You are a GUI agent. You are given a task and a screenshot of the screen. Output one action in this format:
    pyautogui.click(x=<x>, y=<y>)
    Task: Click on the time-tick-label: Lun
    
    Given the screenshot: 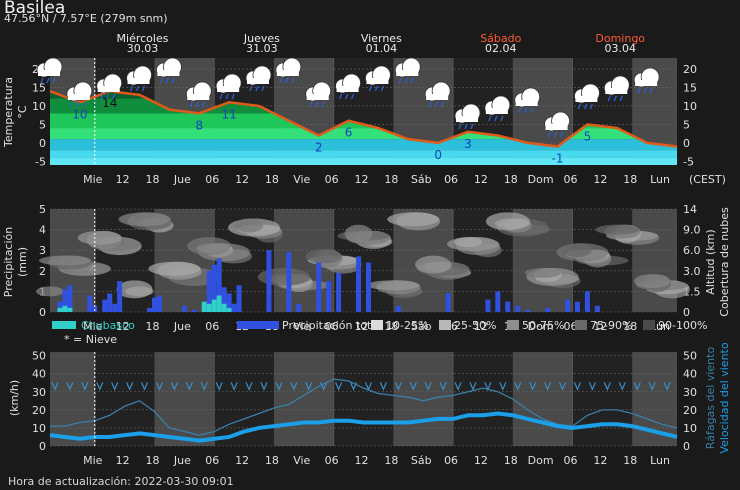 What is the action you would take?
    pyautogui.click(x=660, y=326)
    